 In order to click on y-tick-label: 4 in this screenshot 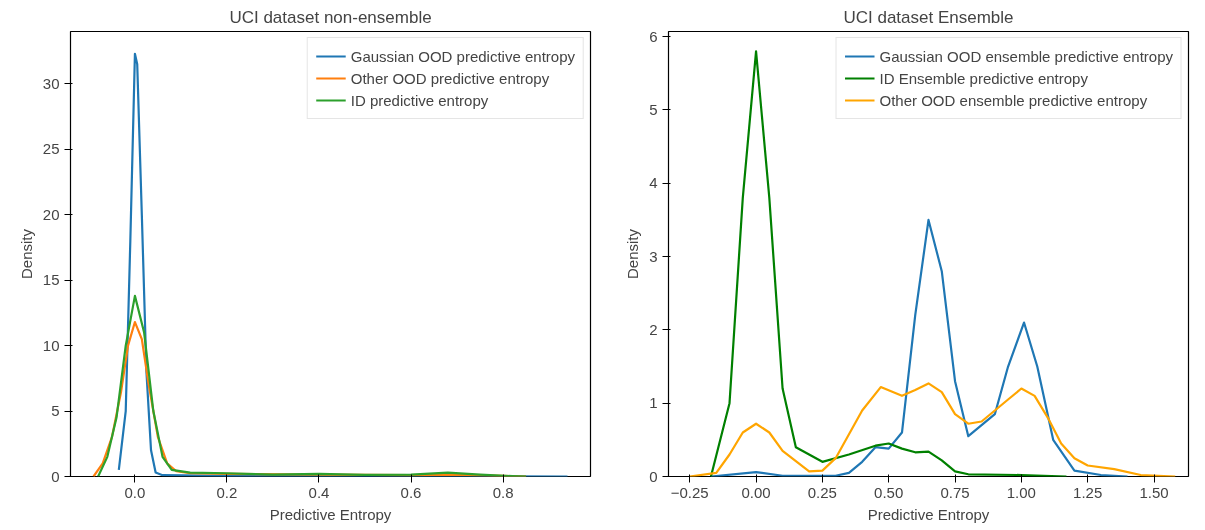, I will do `click(653, 183)`.